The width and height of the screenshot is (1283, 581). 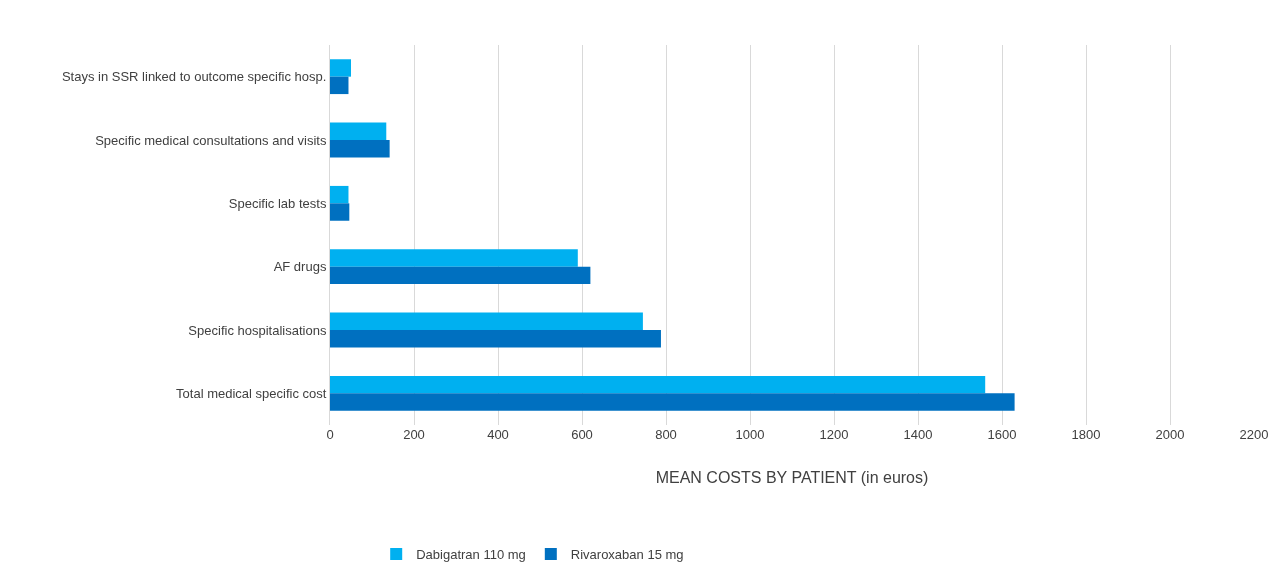 I want to click on x-tick-label: 2200, so click(x=1254, y=434).